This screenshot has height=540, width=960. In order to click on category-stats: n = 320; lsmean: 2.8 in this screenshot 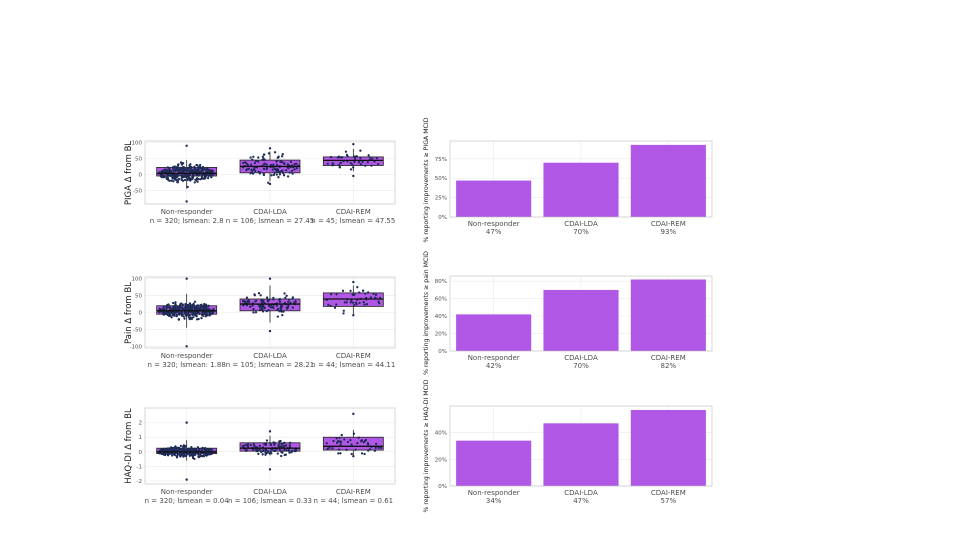, I will do `click(187, 221)`.